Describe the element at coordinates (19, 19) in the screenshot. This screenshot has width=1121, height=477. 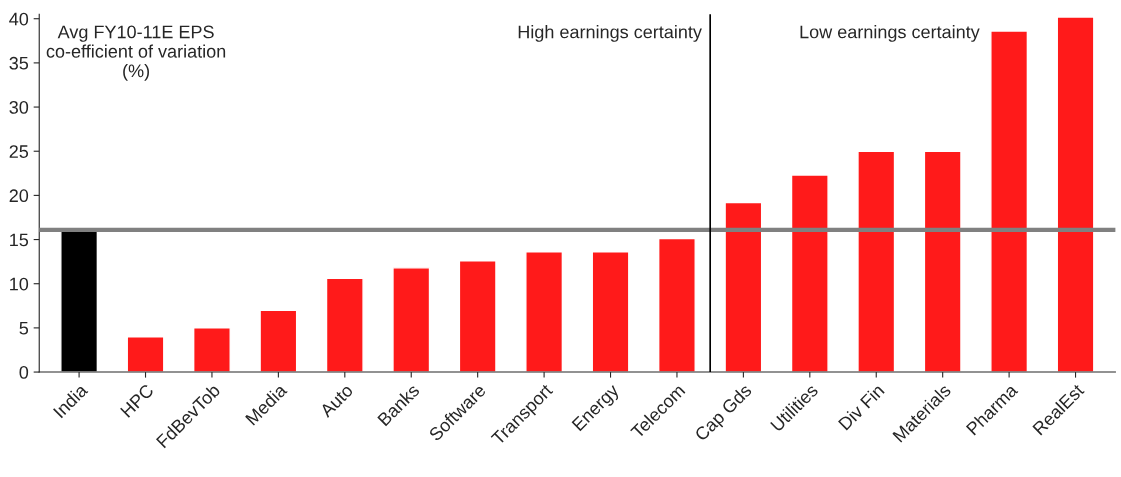
I see `y-tick-label: 40` at that location.